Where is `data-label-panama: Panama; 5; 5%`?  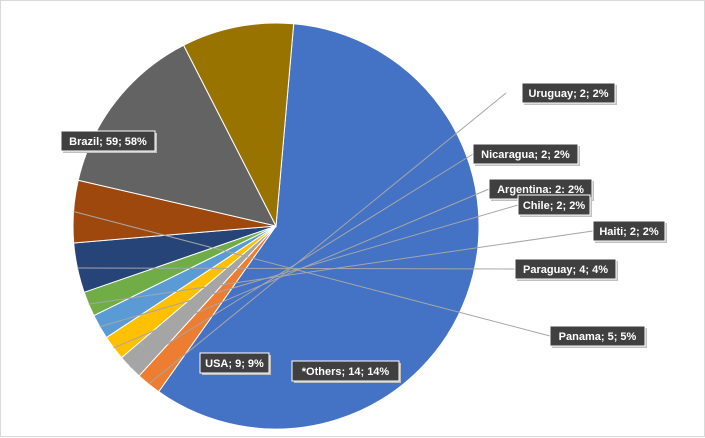 data-label-panama: Panama; 5; 5% is located at coordinates (598, 336).